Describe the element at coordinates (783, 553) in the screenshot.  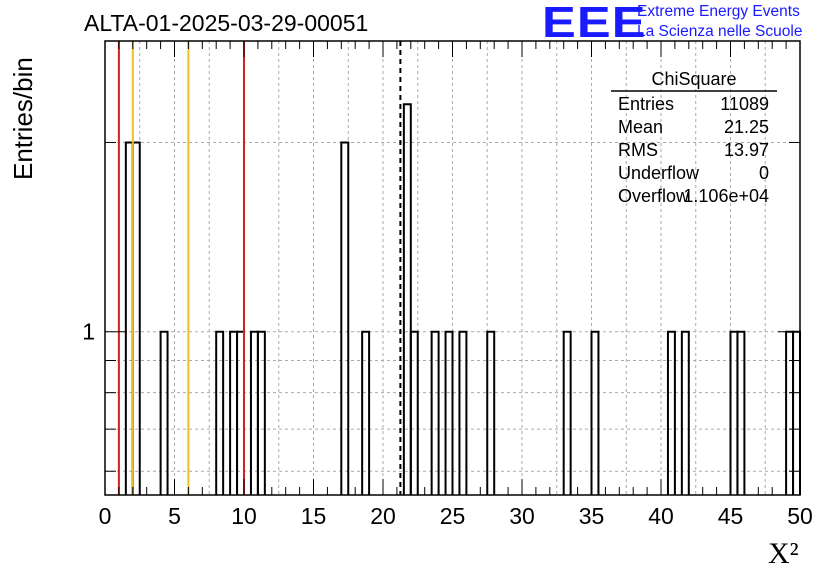
I see `x-axis-label: X²` at that location.